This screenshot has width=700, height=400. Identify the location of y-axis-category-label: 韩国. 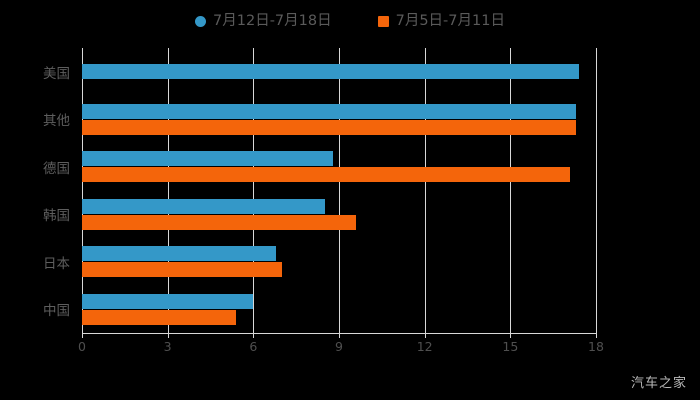
(56, 216).